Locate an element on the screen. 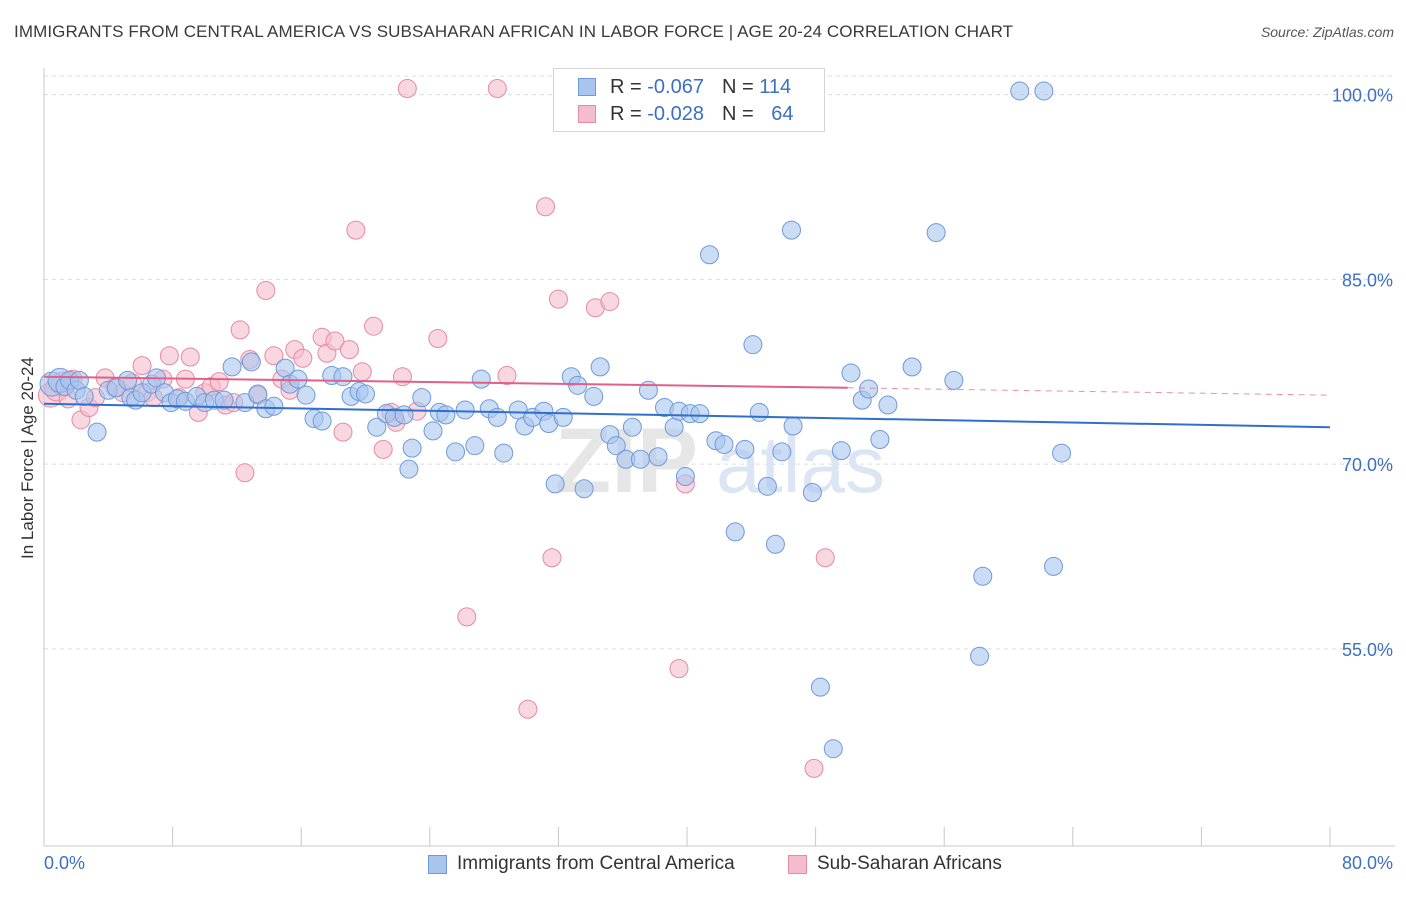  stats-legend: R = -0.067 N = 114 R = -0.028 N = 64 is located at coordinates (689, 100).